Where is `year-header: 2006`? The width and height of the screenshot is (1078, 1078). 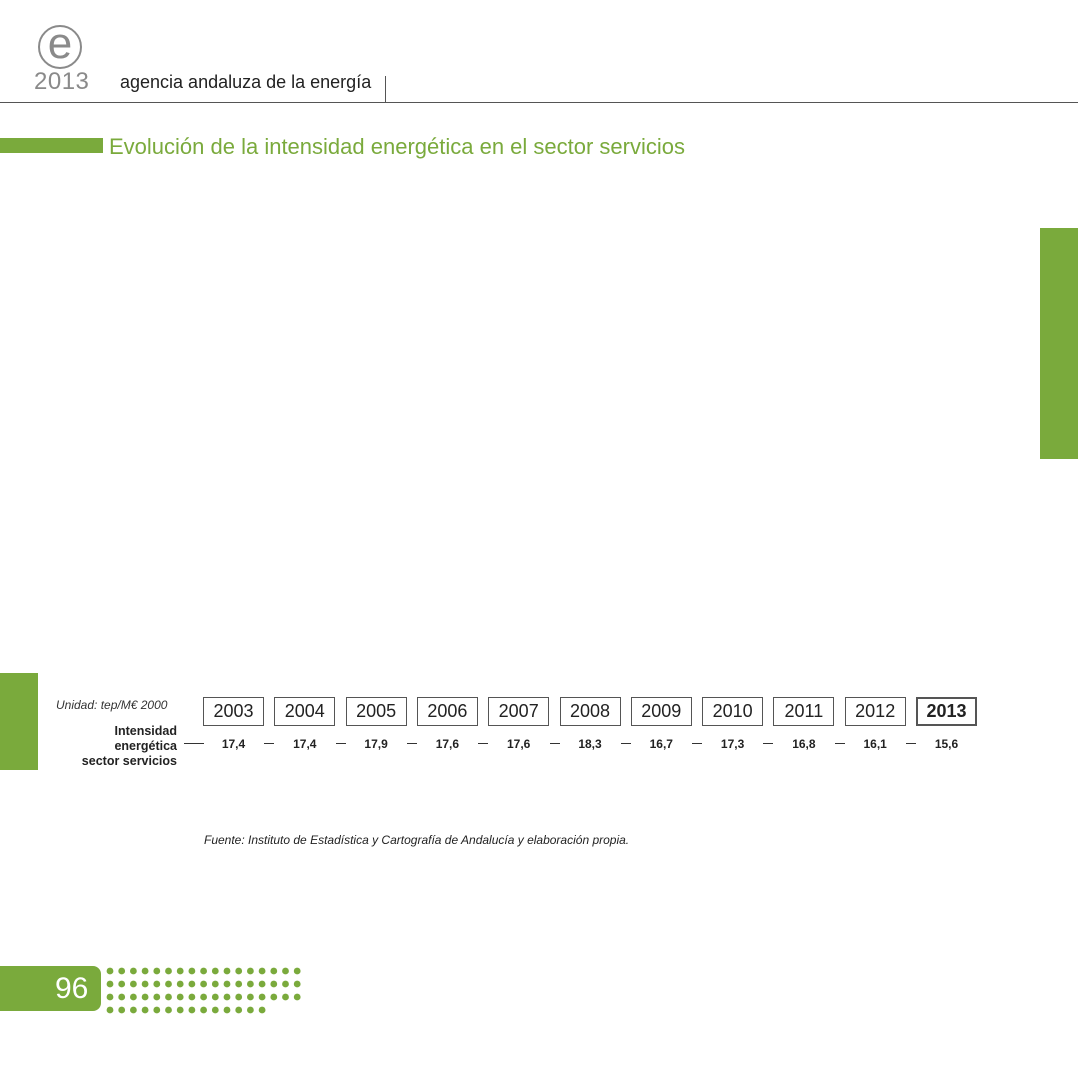 year-header: 2006 is located at coordinates (447, 711).